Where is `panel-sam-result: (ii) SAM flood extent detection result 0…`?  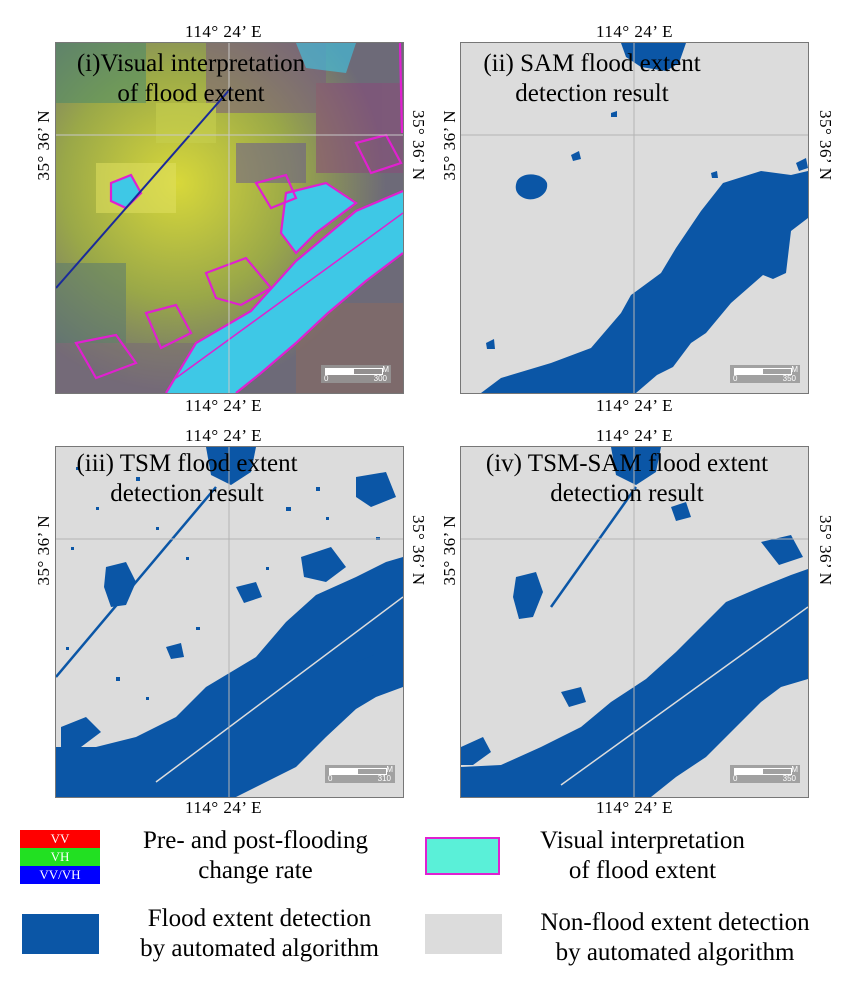 panel-sam-result: (ii) SAM flood extent detection result 0… is located at coordinates (634, 218).